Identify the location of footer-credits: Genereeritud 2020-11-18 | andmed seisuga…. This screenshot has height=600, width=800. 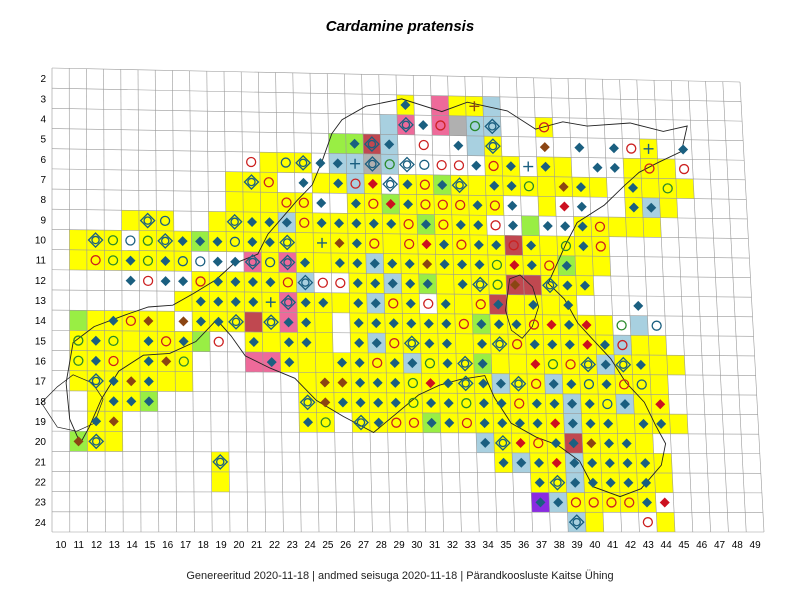
(400, 576).